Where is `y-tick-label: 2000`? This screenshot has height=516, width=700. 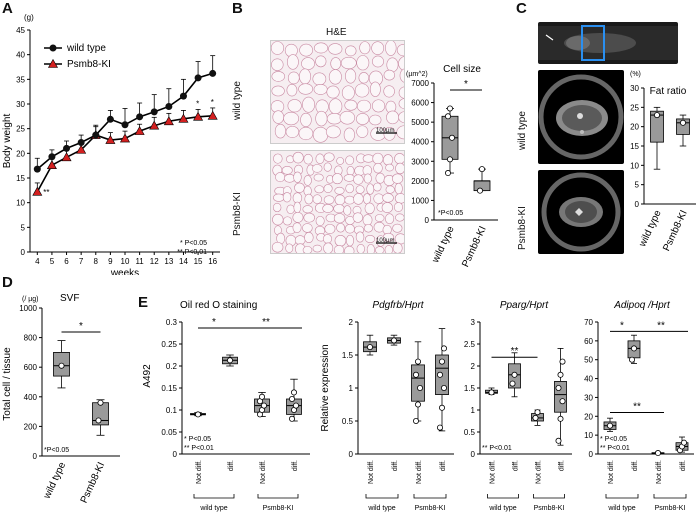 y-tick-label: 2000 is located at coordinates (420, 181).